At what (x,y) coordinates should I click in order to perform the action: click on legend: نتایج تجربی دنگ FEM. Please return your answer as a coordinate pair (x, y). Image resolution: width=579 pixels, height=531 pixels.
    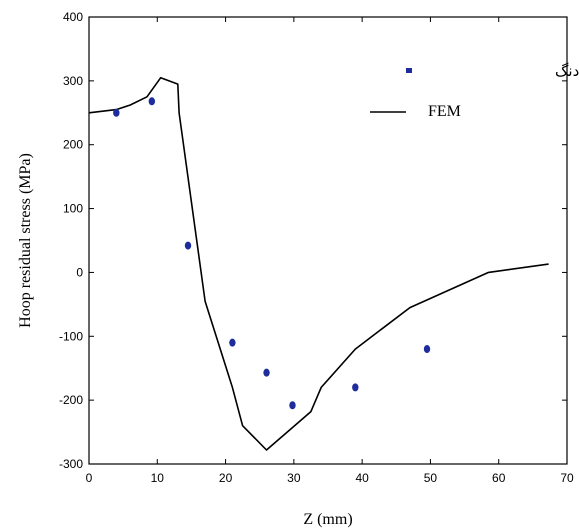
    Looking at the image, I should click on (474, 91).